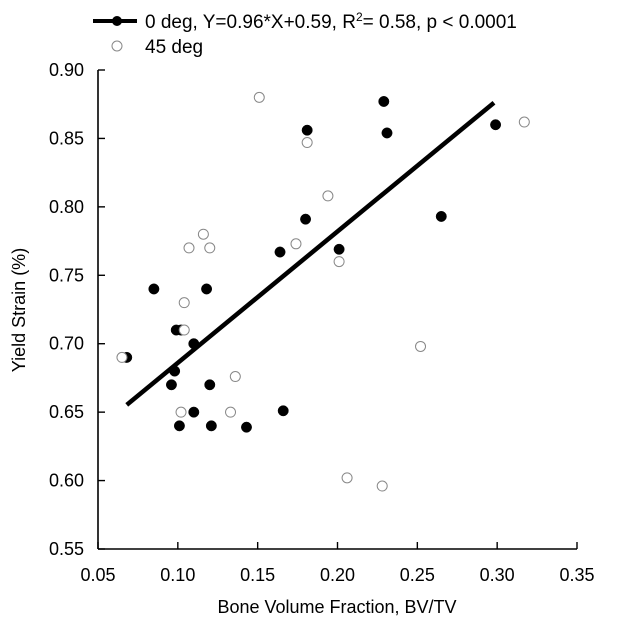 The height and width of the screenshot is (624, 624). What do you see at coordinates (250, 22) in the screenshot?
I see `legend-label-0deg-main: 0 deg, Y=0.96*X+0.59, R` at bounding box center [250, 22].